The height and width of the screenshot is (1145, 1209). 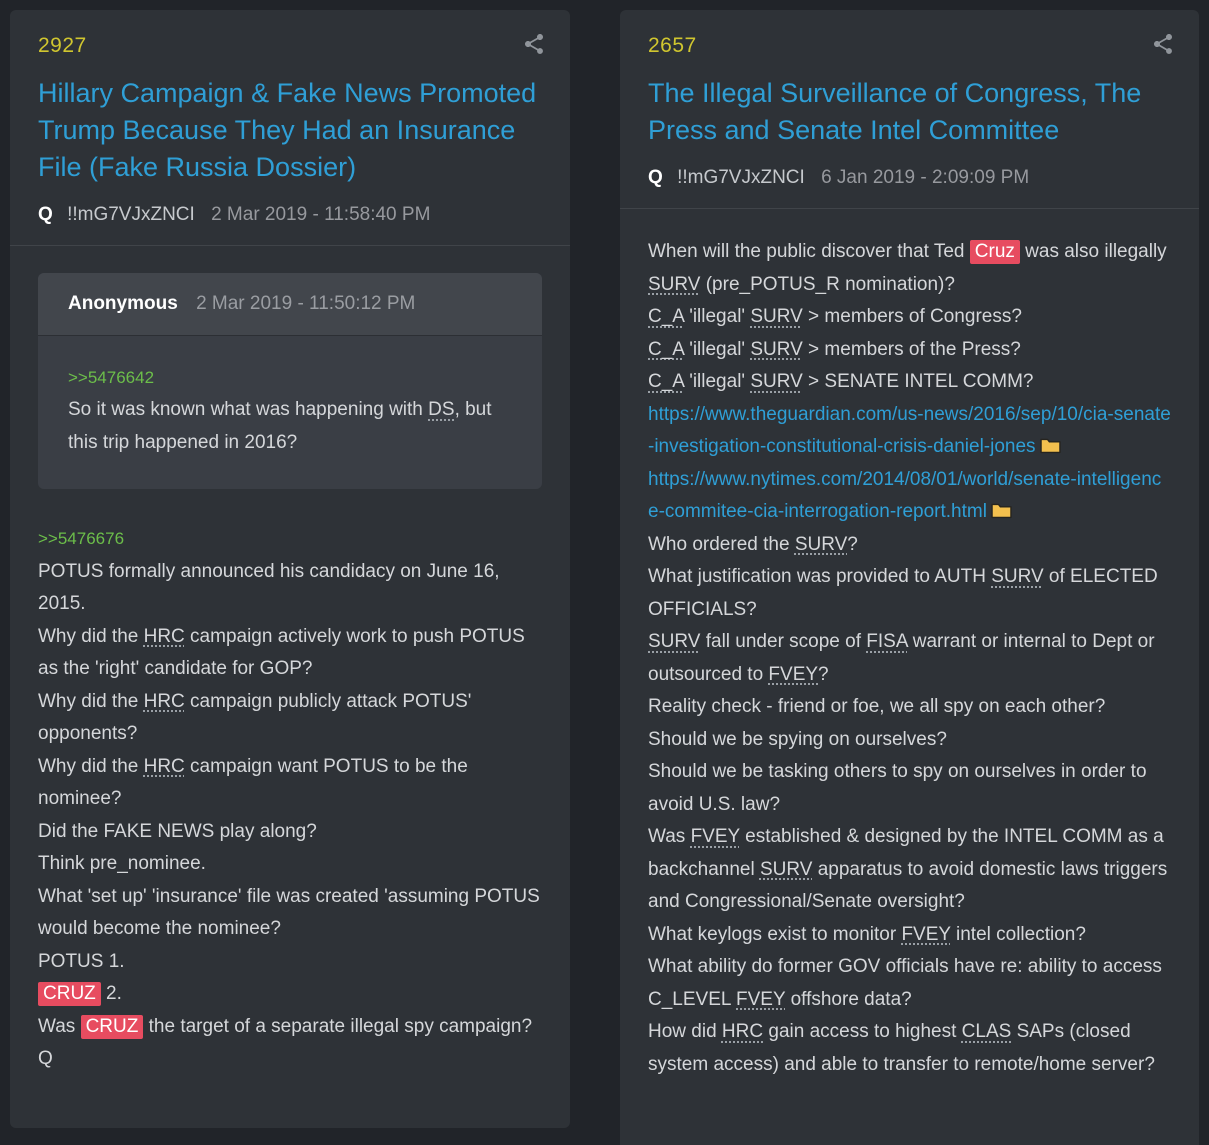 I want to click on post-line: >>5476676, so click(x=290, y=539).